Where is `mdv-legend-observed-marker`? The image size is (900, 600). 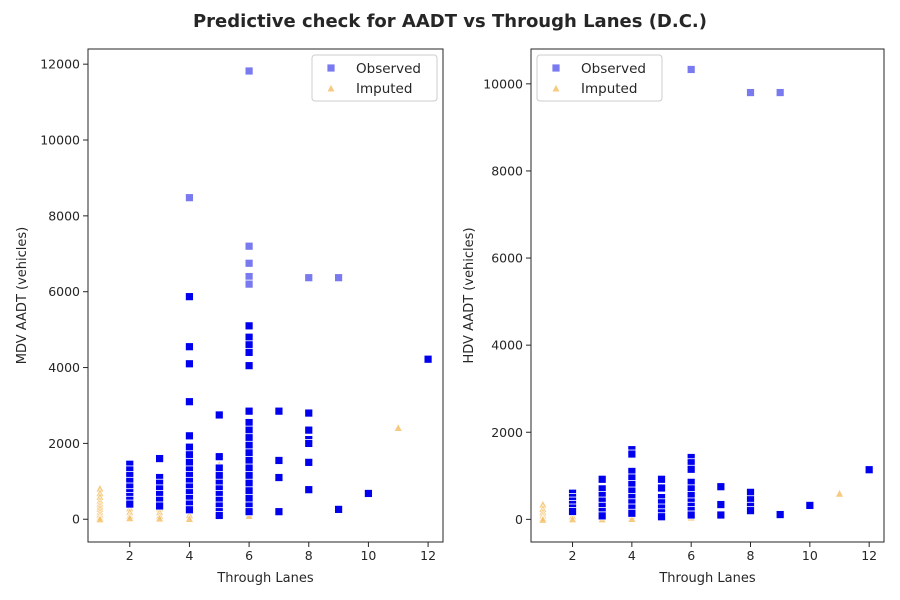
mdv-legend-observed-marker is located at coordinates (331, 68).